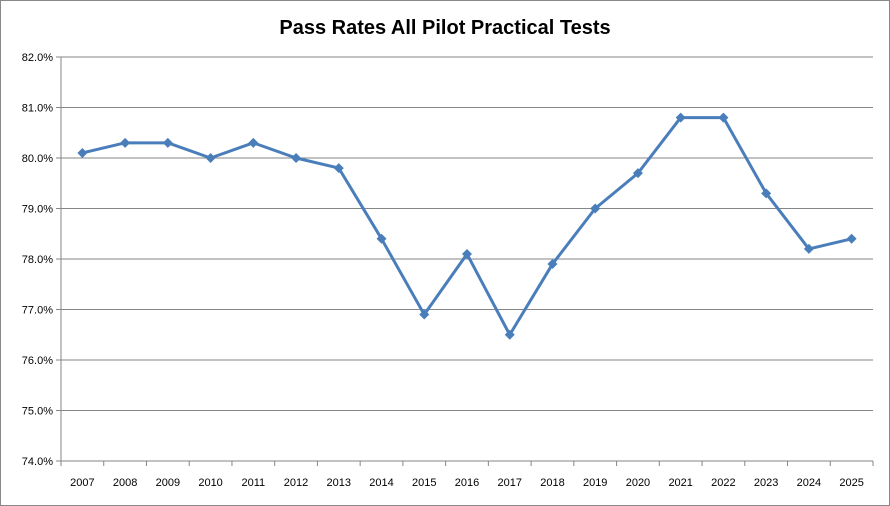 Image resolution: width=890 pixels, height=506 pixels. What do you see at coordinates (381, 483) in the screenshot?
I see `x-tick-label: 2014` at bounding box center [381, 483].